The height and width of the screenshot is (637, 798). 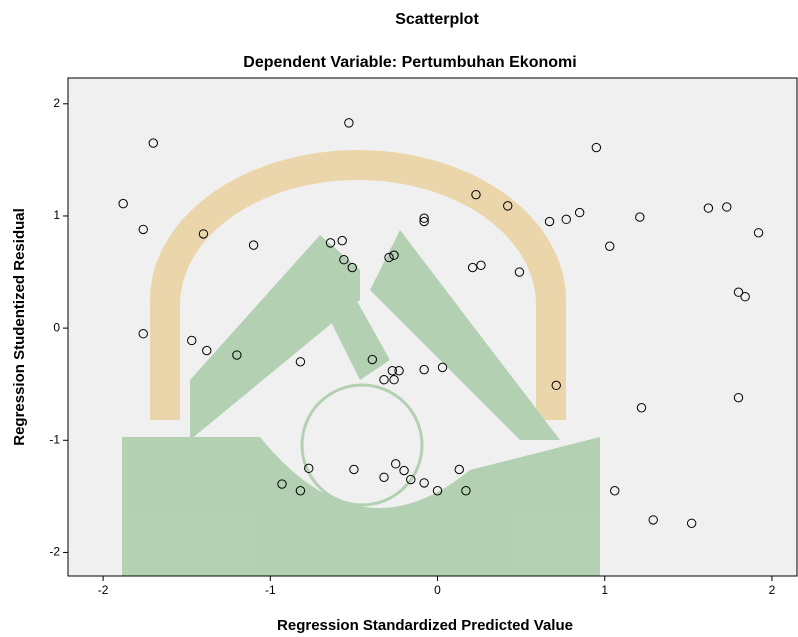 What do you see at coordinates (56, 215) in the screenshot?
I see `y-tick-label: 1` at bounding box center [56, 215].